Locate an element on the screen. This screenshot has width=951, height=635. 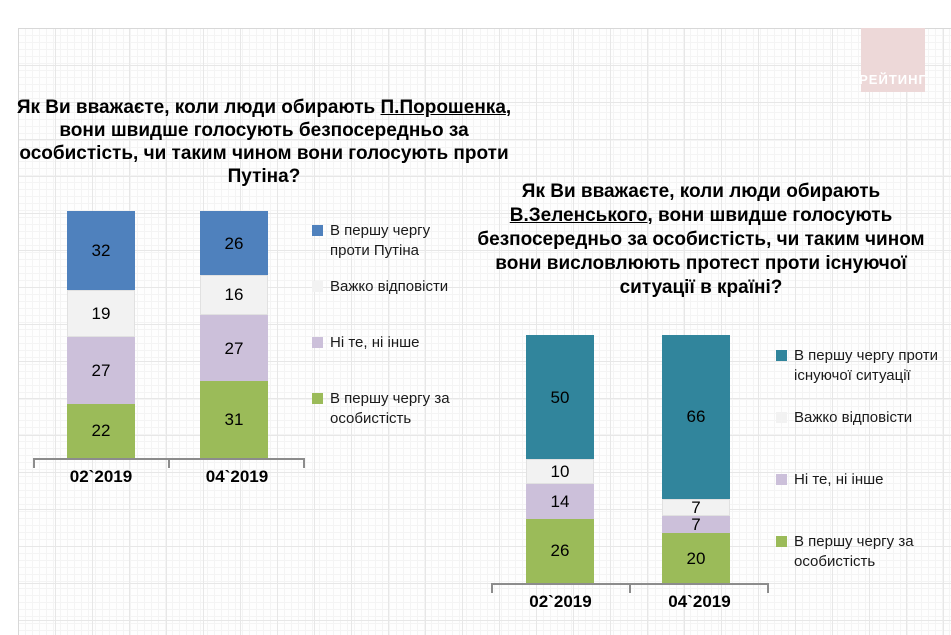
bar-value-label: 31 is located at coordinates (234, 420).